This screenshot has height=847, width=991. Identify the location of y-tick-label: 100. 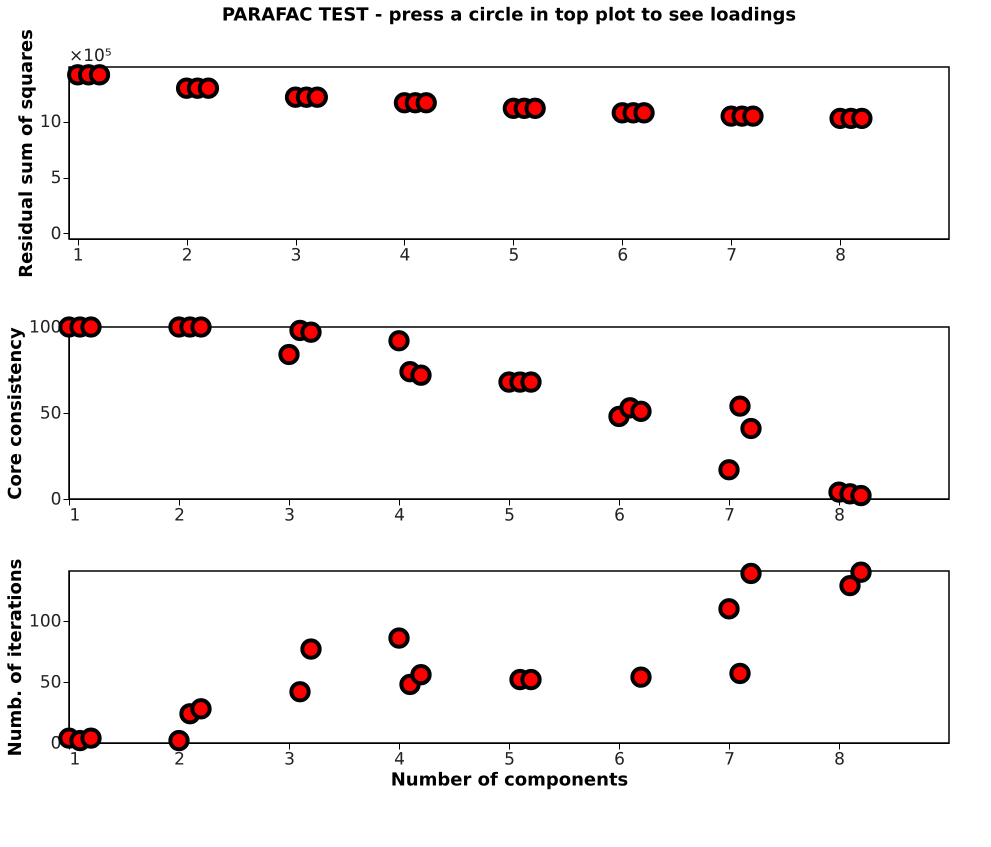
(45, 622).